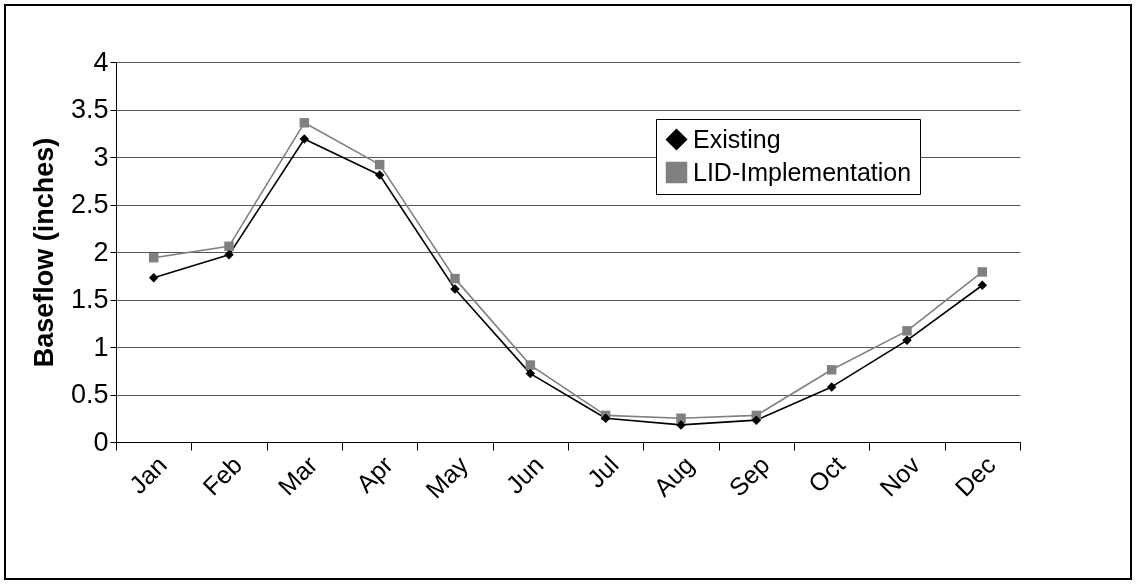 The image size is (1138, 586). What do you see at coordinates (737, 138) in the screenshot?
I see `legend-label: Existing` at bounding box center [737, 138].